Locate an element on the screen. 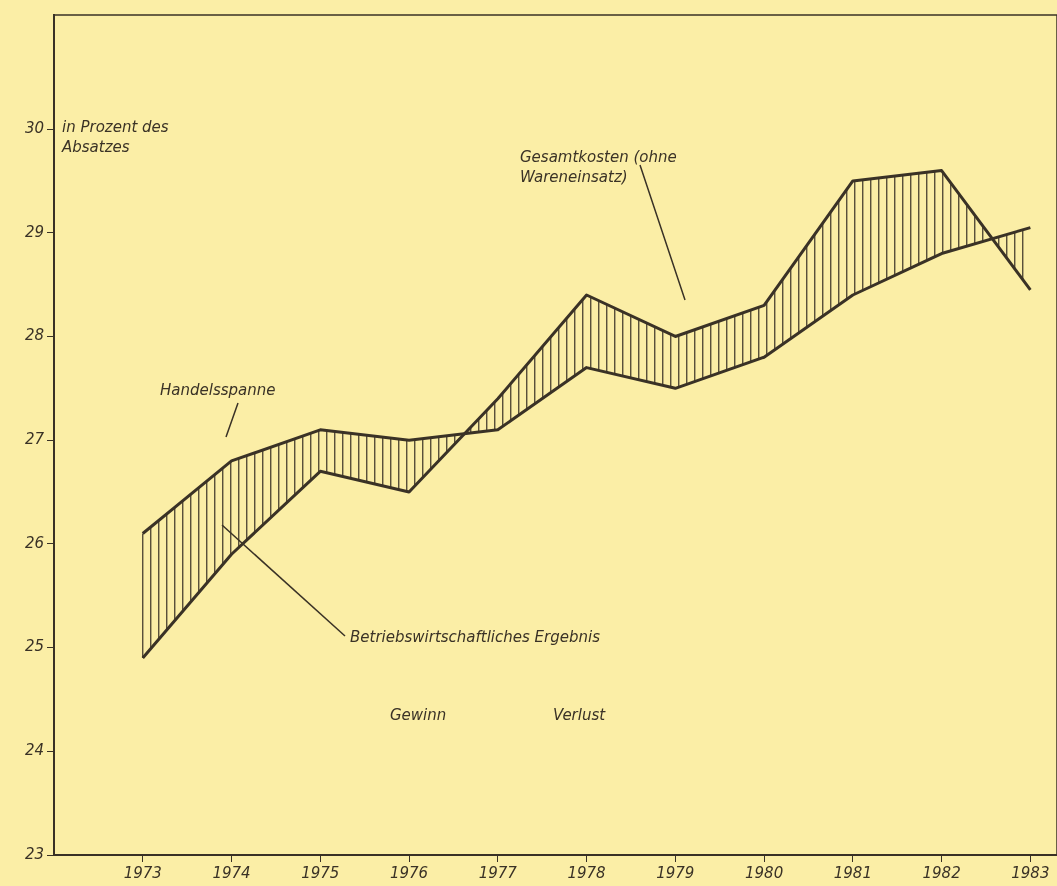  x-tick-label: 1979 is located at coordinates (675, 872).